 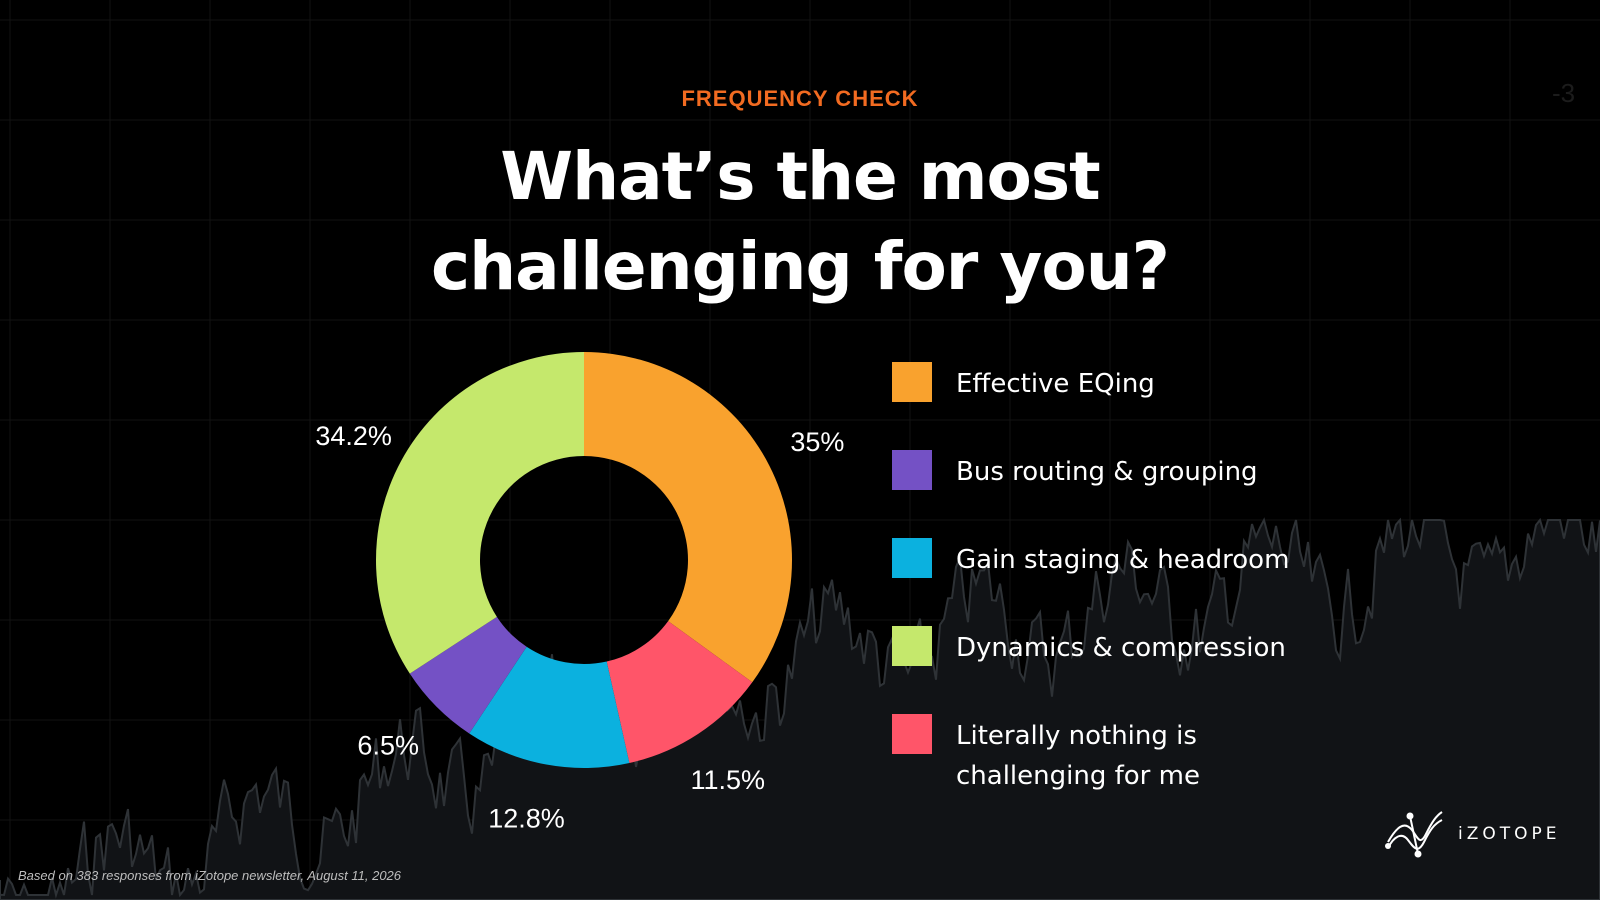 What do you see at coordinates (1414, 834) in the screenshot?
I see `izotope-logo-icon` at bounding box center [1414, 834].